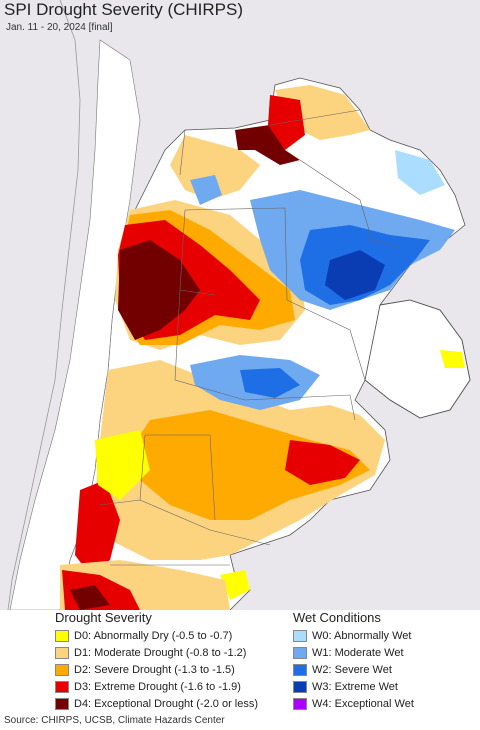  Describe the element at coordinates (44, 305) in the screenshot. I see `pacific-coast` at that location.